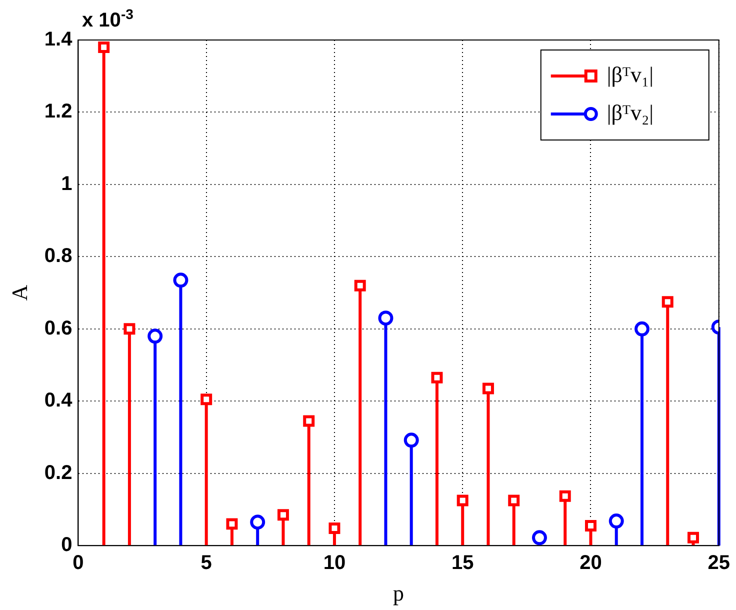  What do you see at coordinates (630, 112) in the screenshot?
I see `legend-label: |βᵀv₂|` at bounding box center [630, 112].